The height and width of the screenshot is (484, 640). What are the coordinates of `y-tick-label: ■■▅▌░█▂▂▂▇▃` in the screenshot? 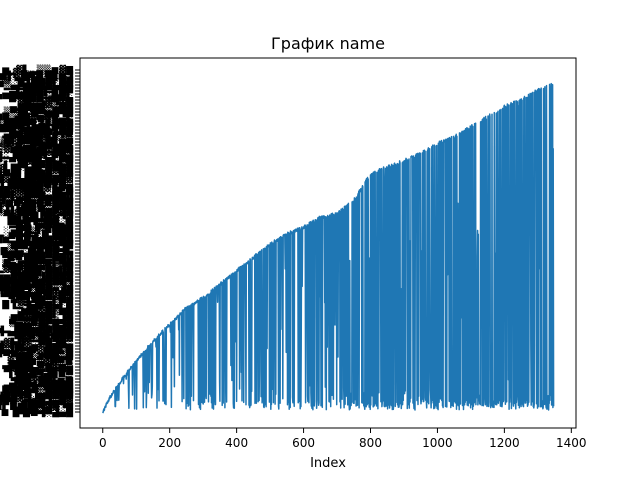 It's located at (37, 172).